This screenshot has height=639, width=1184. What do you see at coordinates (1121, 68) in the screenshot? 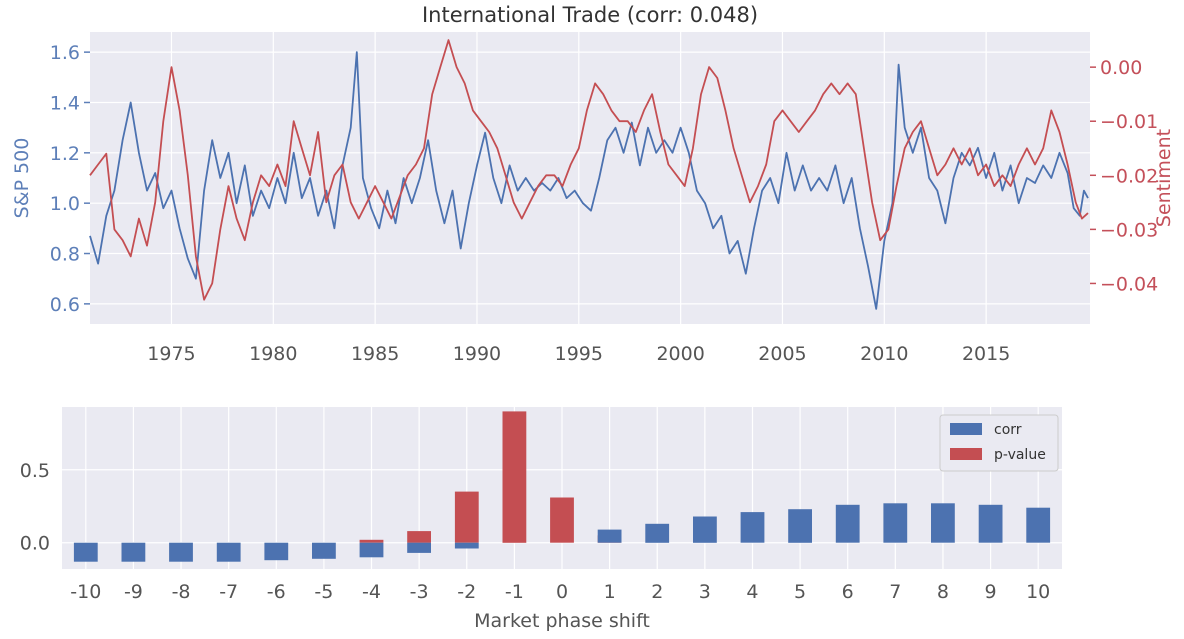
I see `right-tick-label: 0.00` at bounding box center [1121, 68].